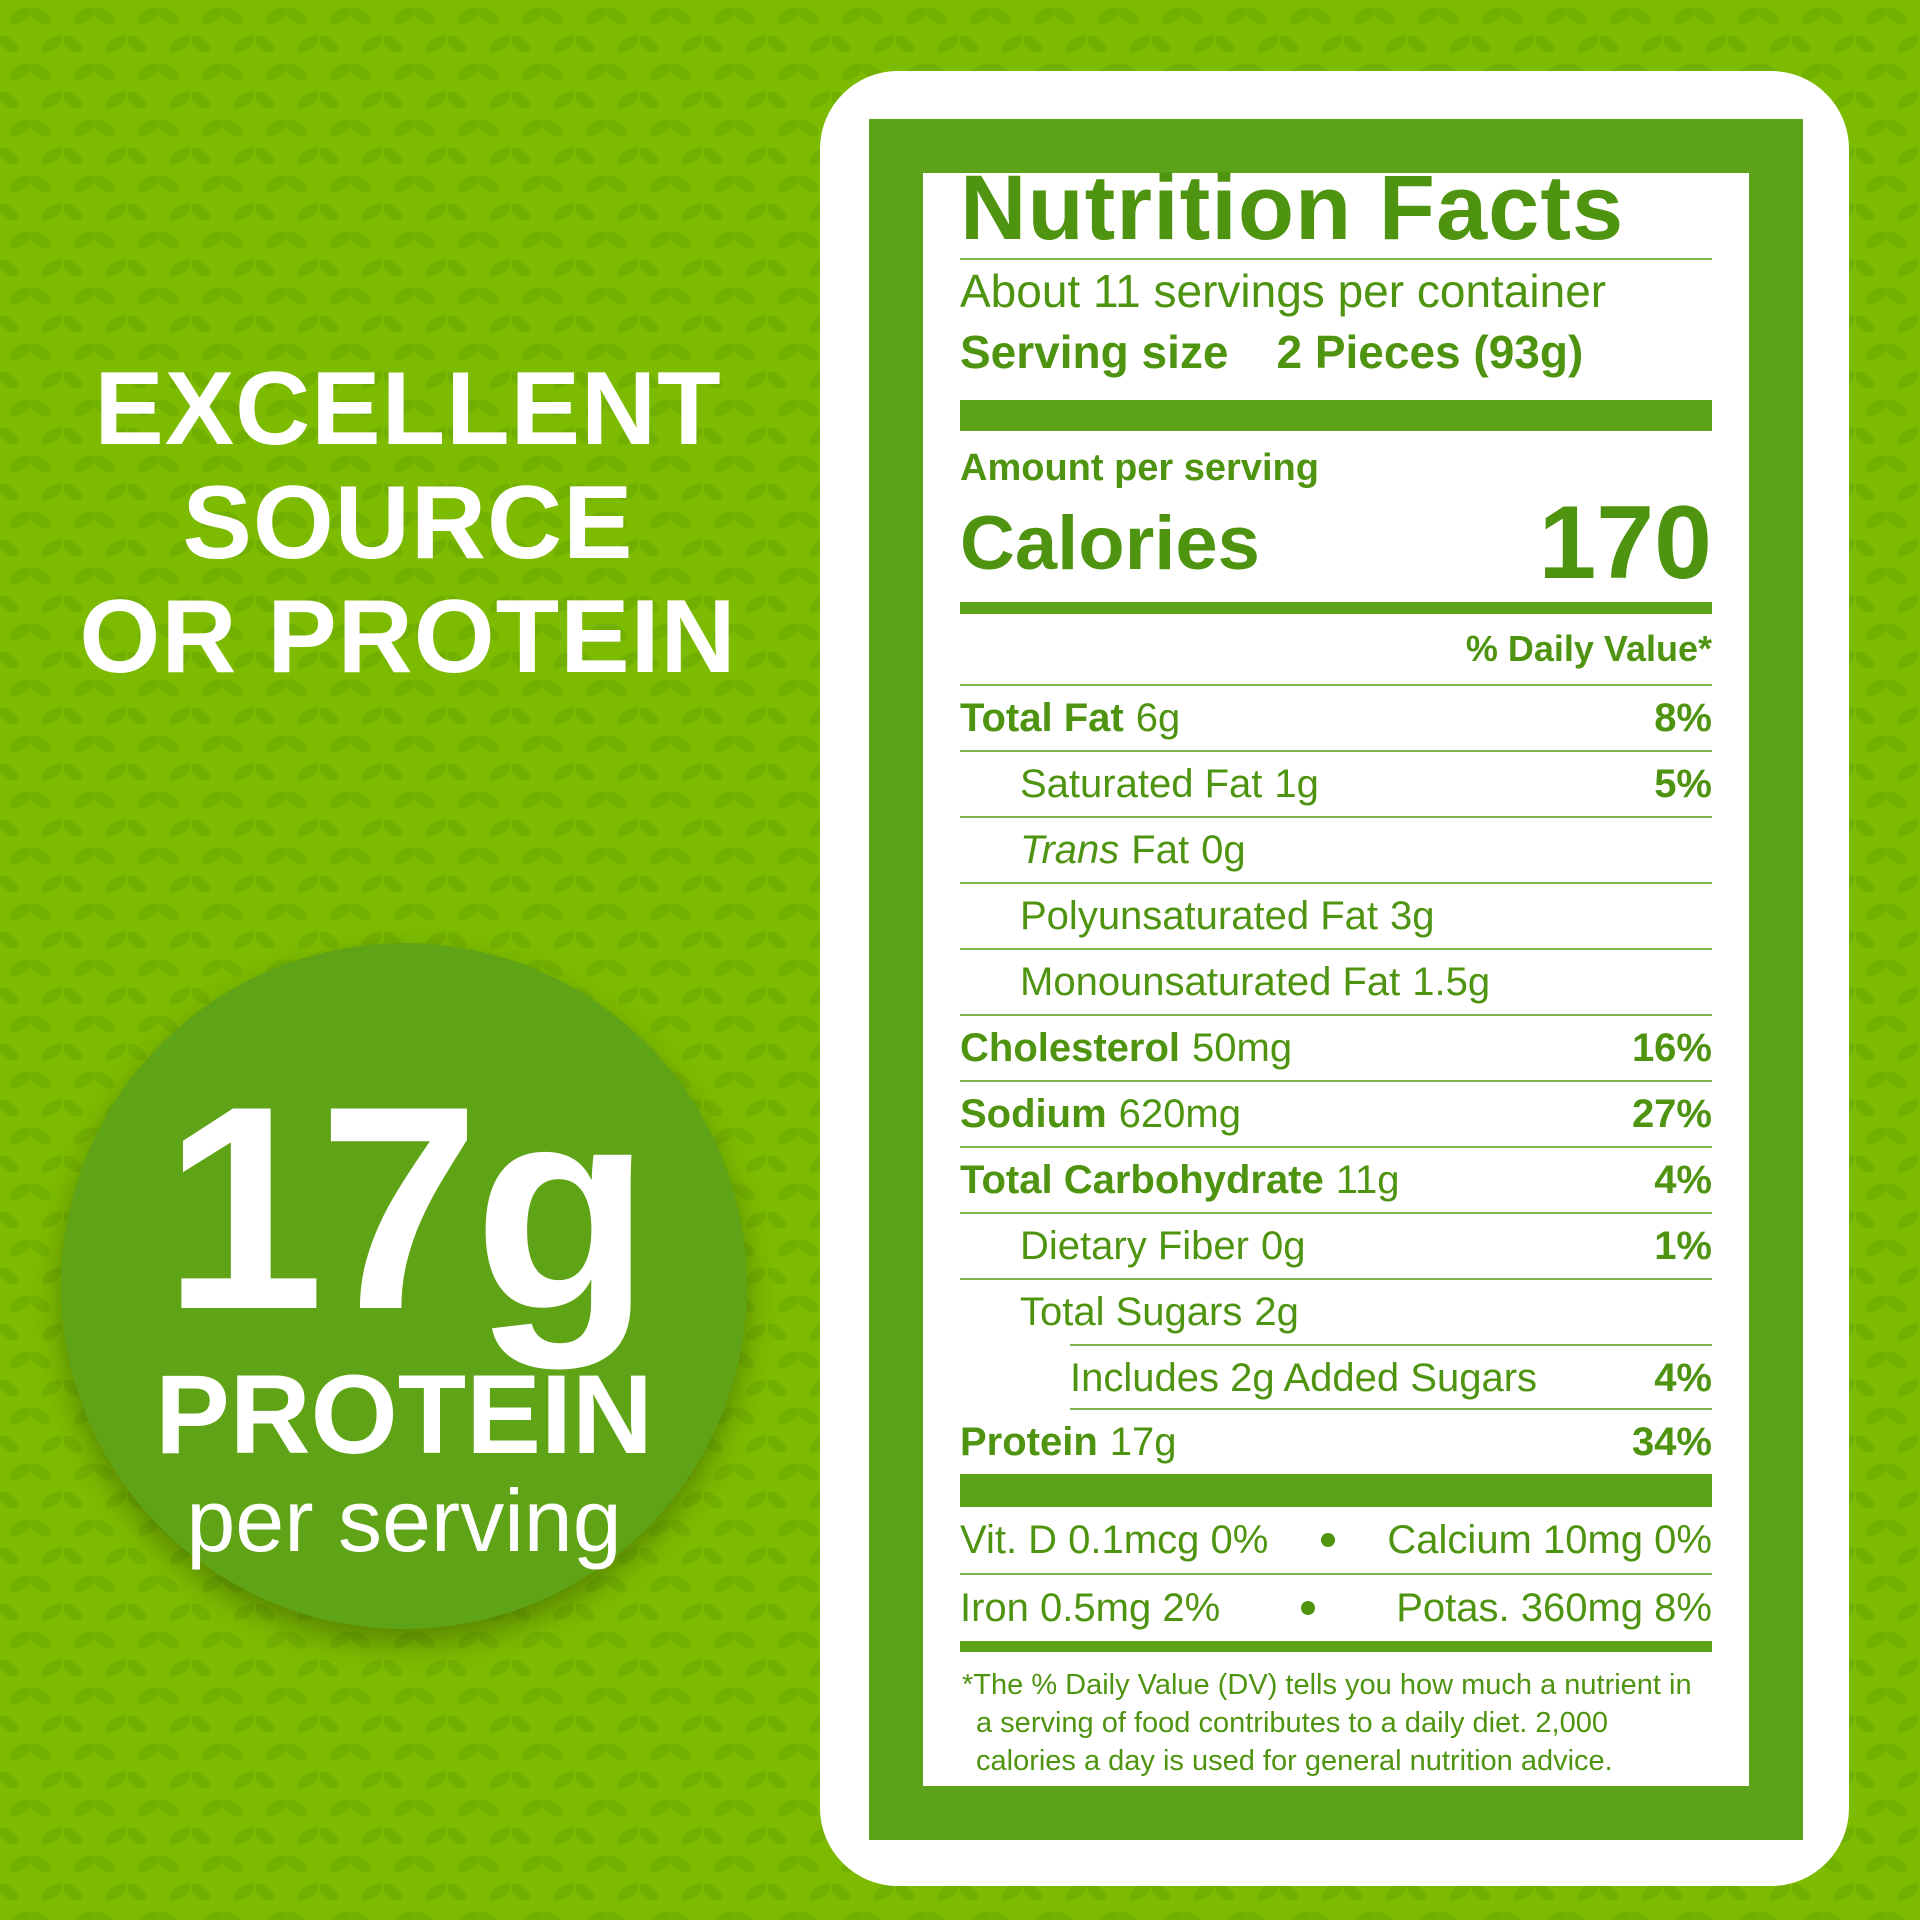 This screenshot has height=1920, width=1920. Describe the element at coordinates (1070, 850) in the screenshot. I see `nutrient-name-italic: Trans` at that location.